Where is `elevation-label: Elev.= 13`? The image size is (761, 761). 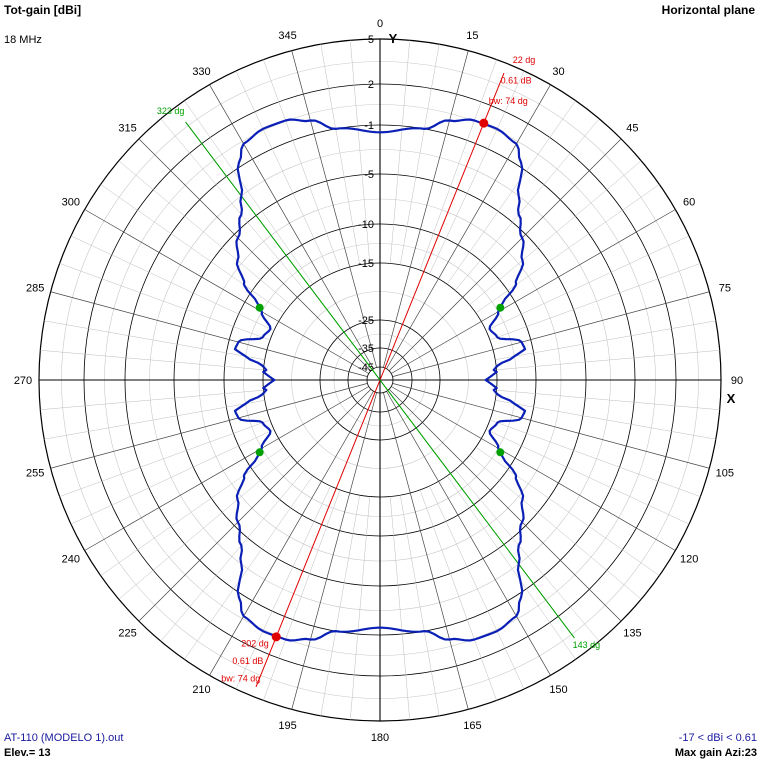
elevation-label: Elev.= 13 is located at coordinates (27, 753).